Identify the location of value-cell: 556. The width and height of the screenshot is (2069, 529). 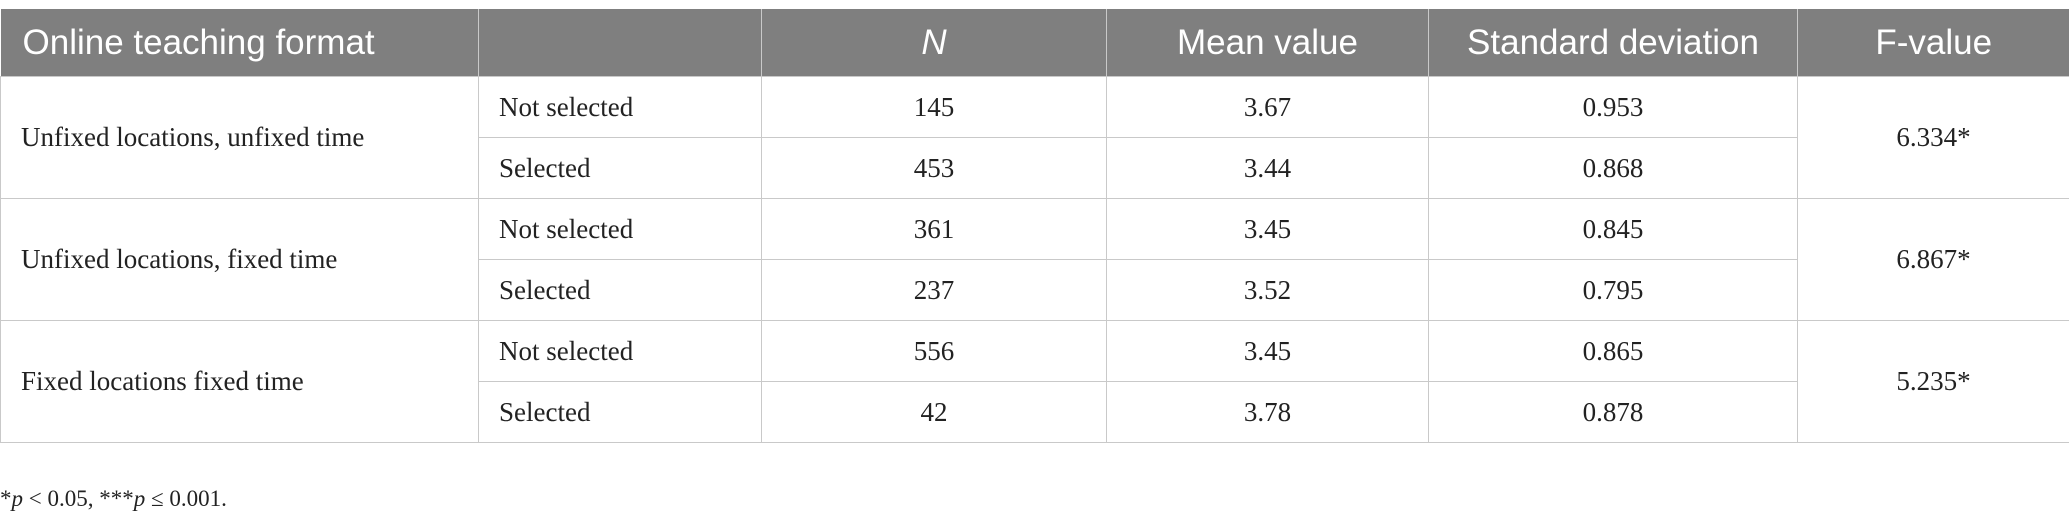
(934, 351).